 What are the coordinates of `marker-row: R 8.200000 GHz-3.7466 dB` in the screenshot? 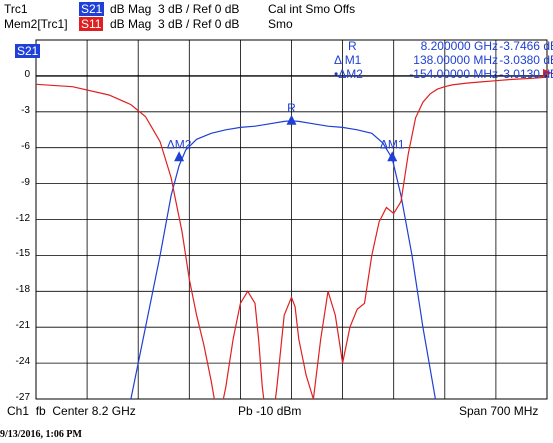 It's located at (450, 46).